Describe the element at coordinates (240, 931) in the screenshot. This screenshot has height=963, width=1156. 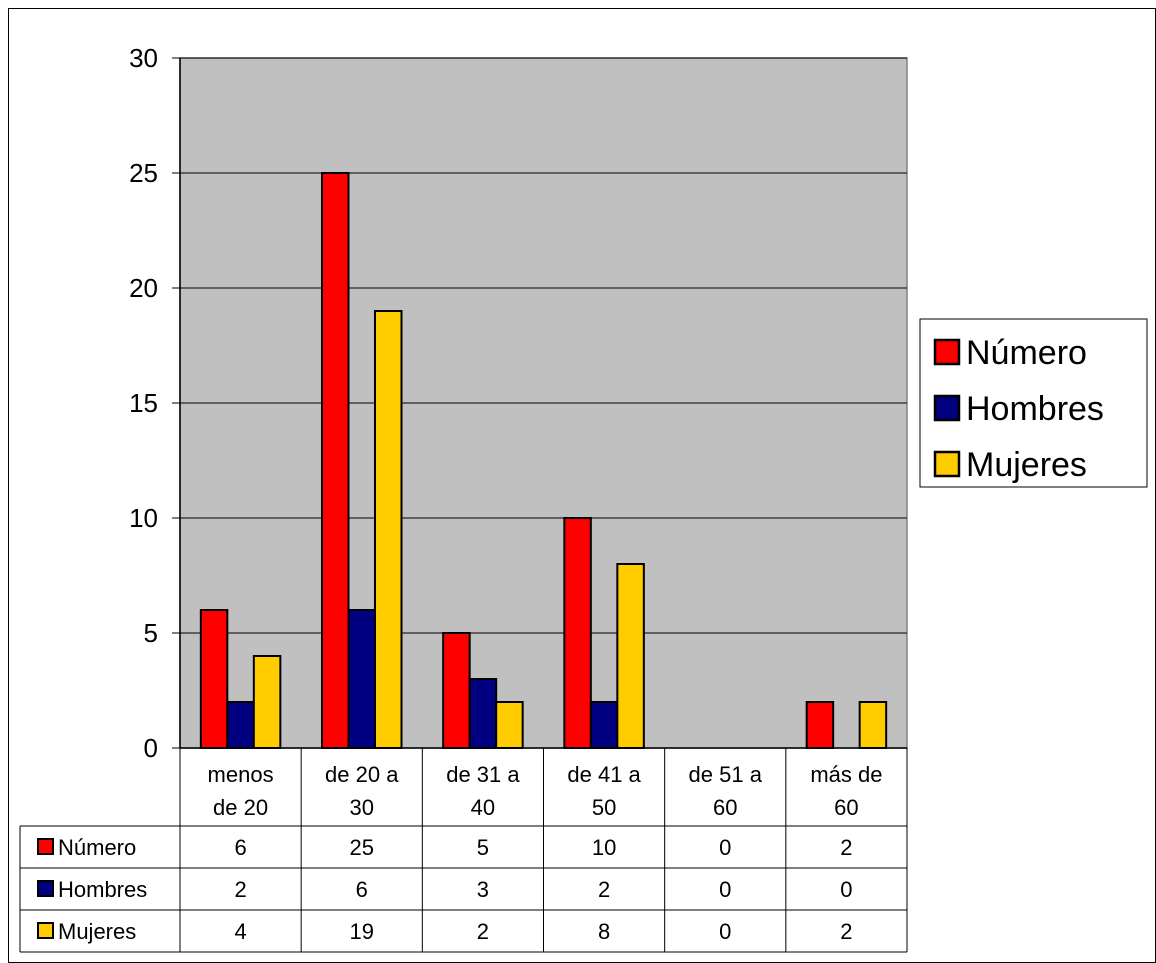
I see `table-cell-mujeres: 4` at that location.